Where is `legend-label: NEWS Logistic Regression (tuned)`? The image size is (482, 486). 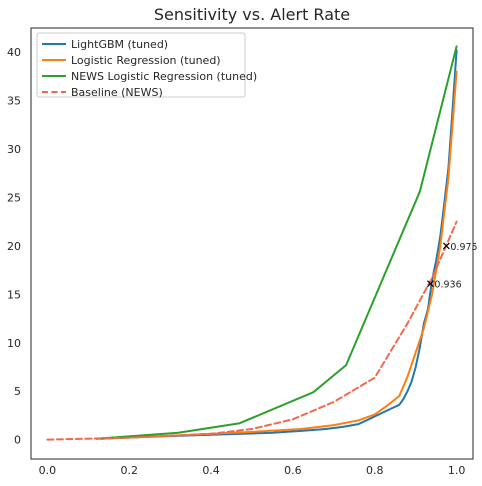 legend-label: NEWS Logistic Regression (tuned) is located at coordinates (164, 76).